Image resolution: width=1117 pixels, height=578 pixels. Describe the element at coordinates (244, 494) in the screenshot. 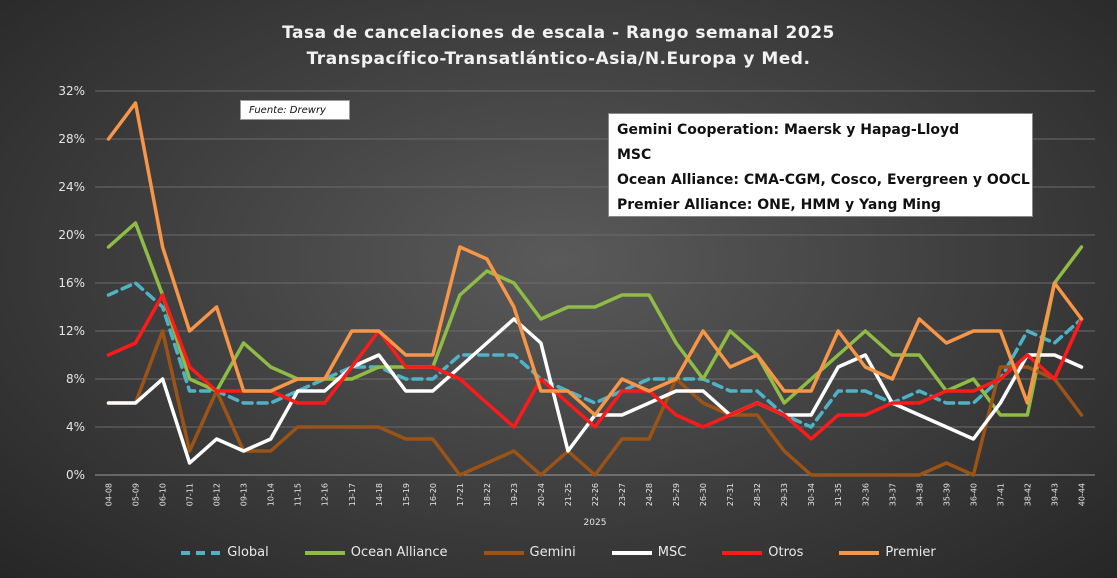

I see `x-tick-label: 09-13` at that location.